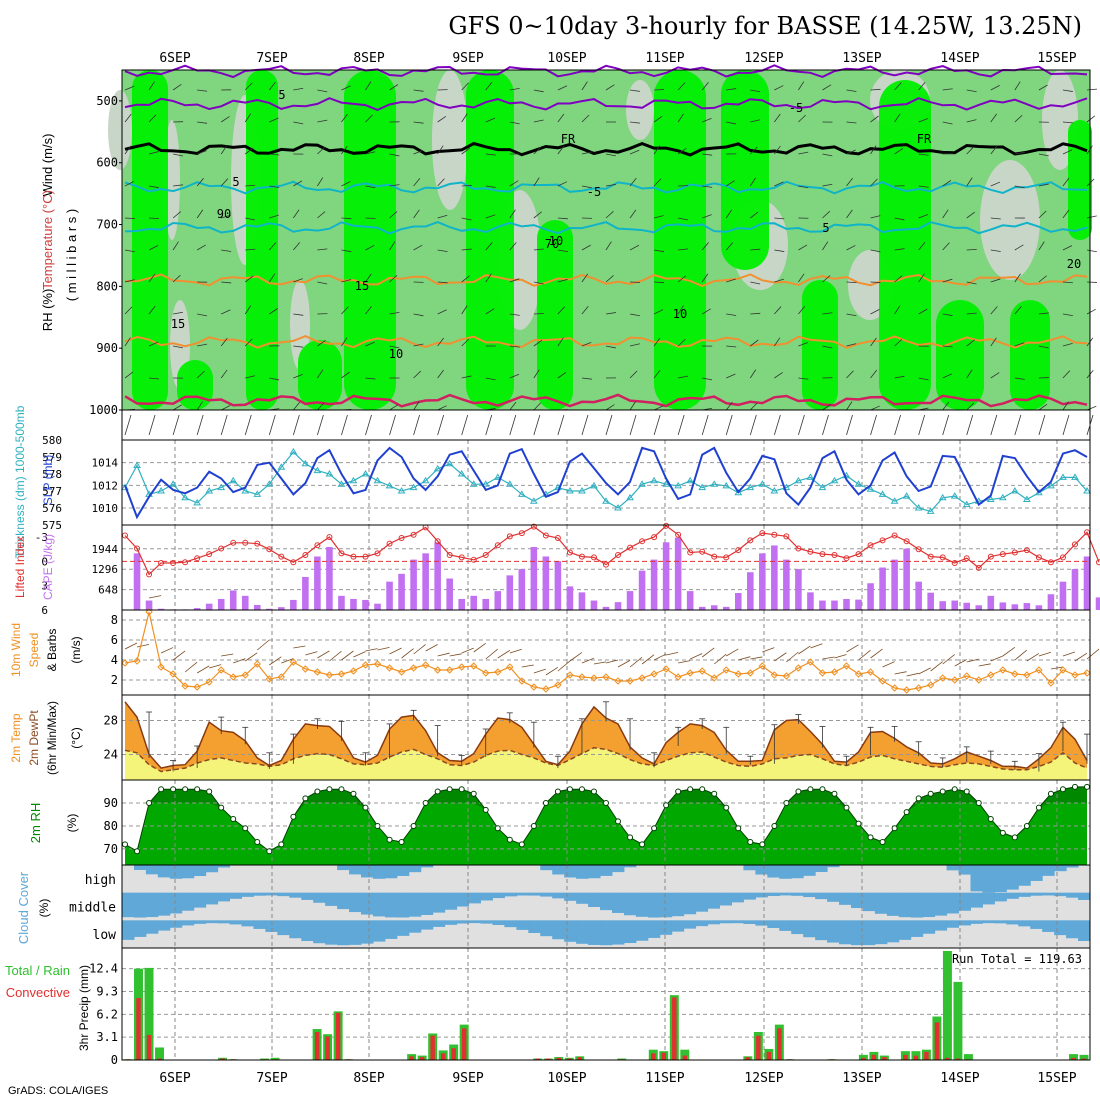  I want to click on wind-ylabel-b: Speed, so click(34, 650).